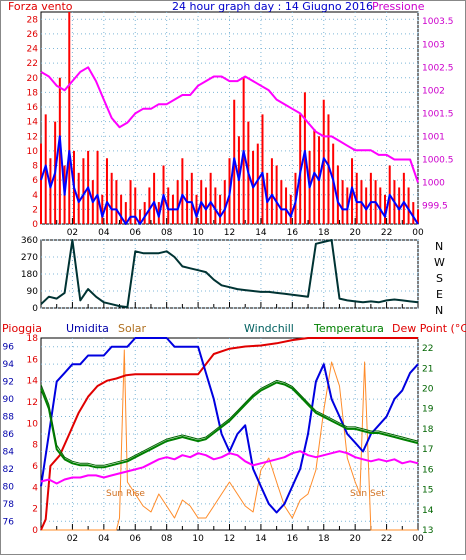 Image resolution: width=466 pixels, height=560 pixels. Describe the element at coordinates (104, 233) in the screenshot. I see `x-tick-label-0-1: 04` at that location.